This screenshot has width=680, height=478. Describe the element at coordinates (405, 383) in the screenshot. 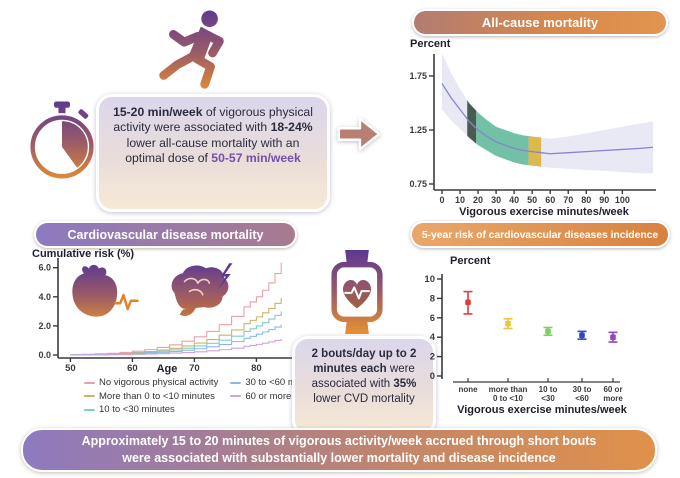

I see `watch-percent: 35%` at that location.